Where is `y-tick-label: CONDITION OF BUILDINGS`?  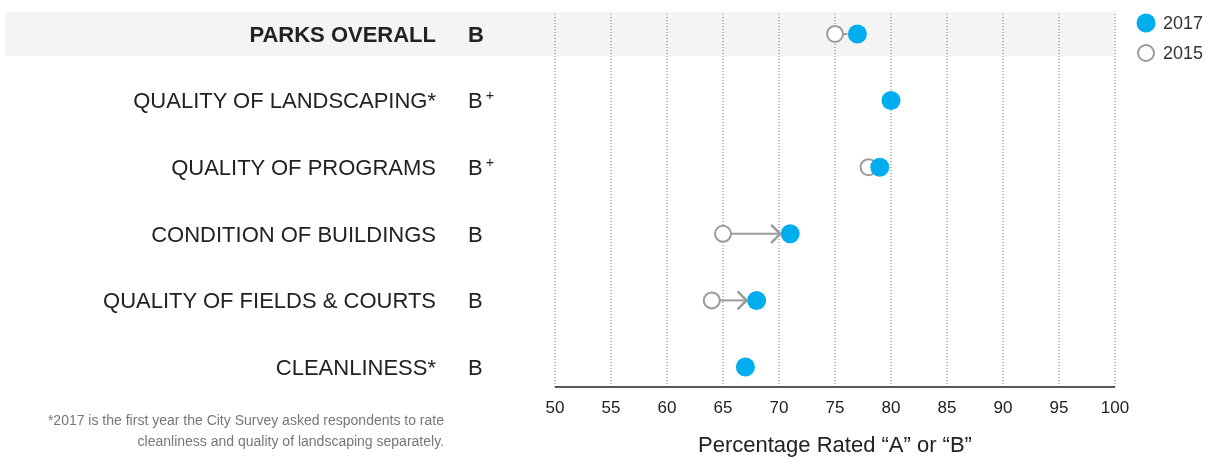
y-tick-label: CONDITION OF BUILDINGS is located at coordinates (293, 234).